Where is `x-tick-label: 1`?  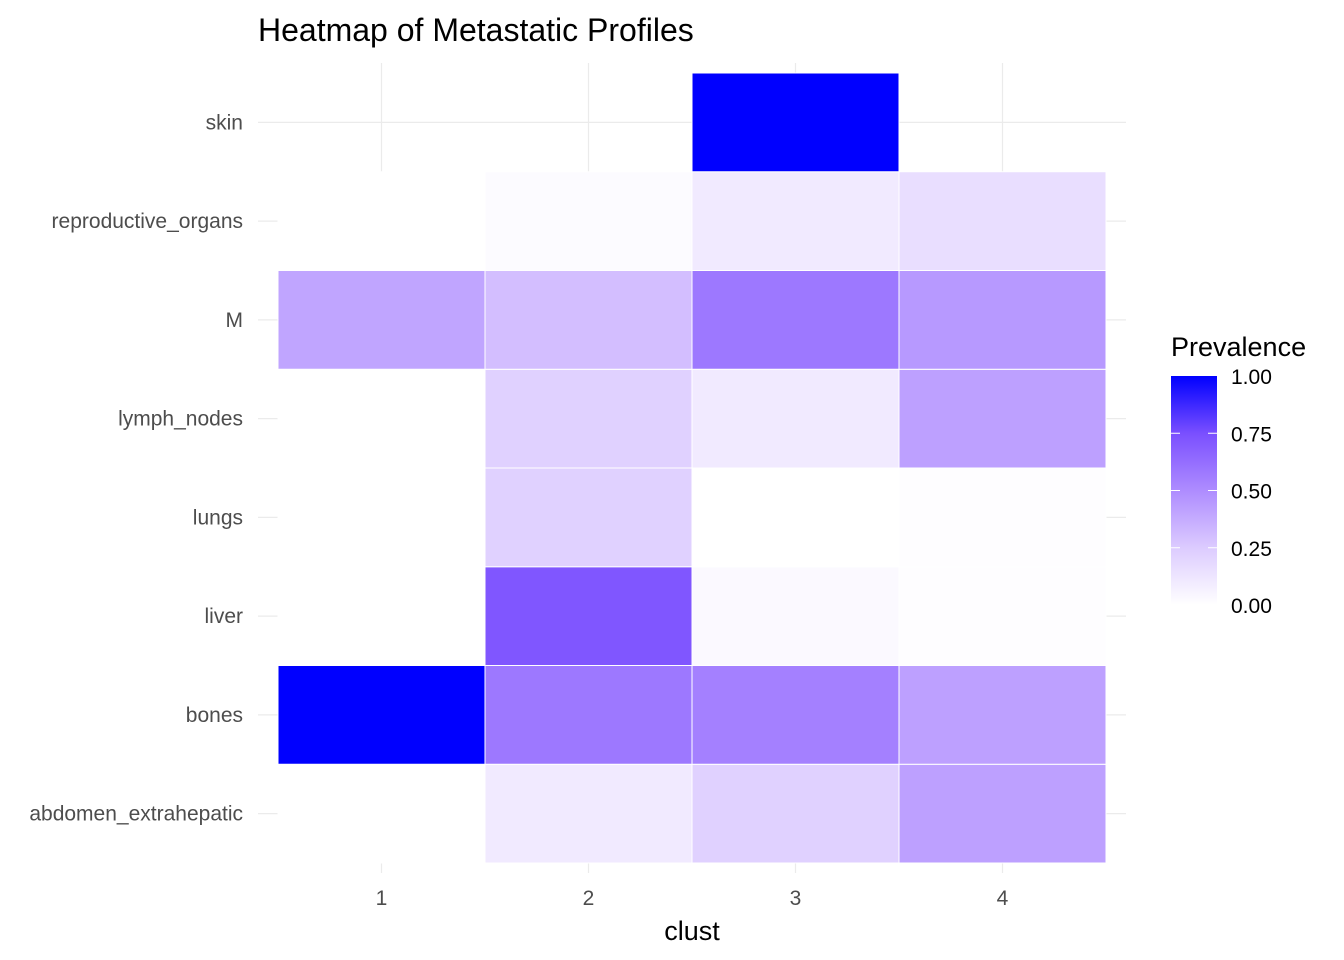
x-tick-label: 1 is located at coordinates (382, 898).